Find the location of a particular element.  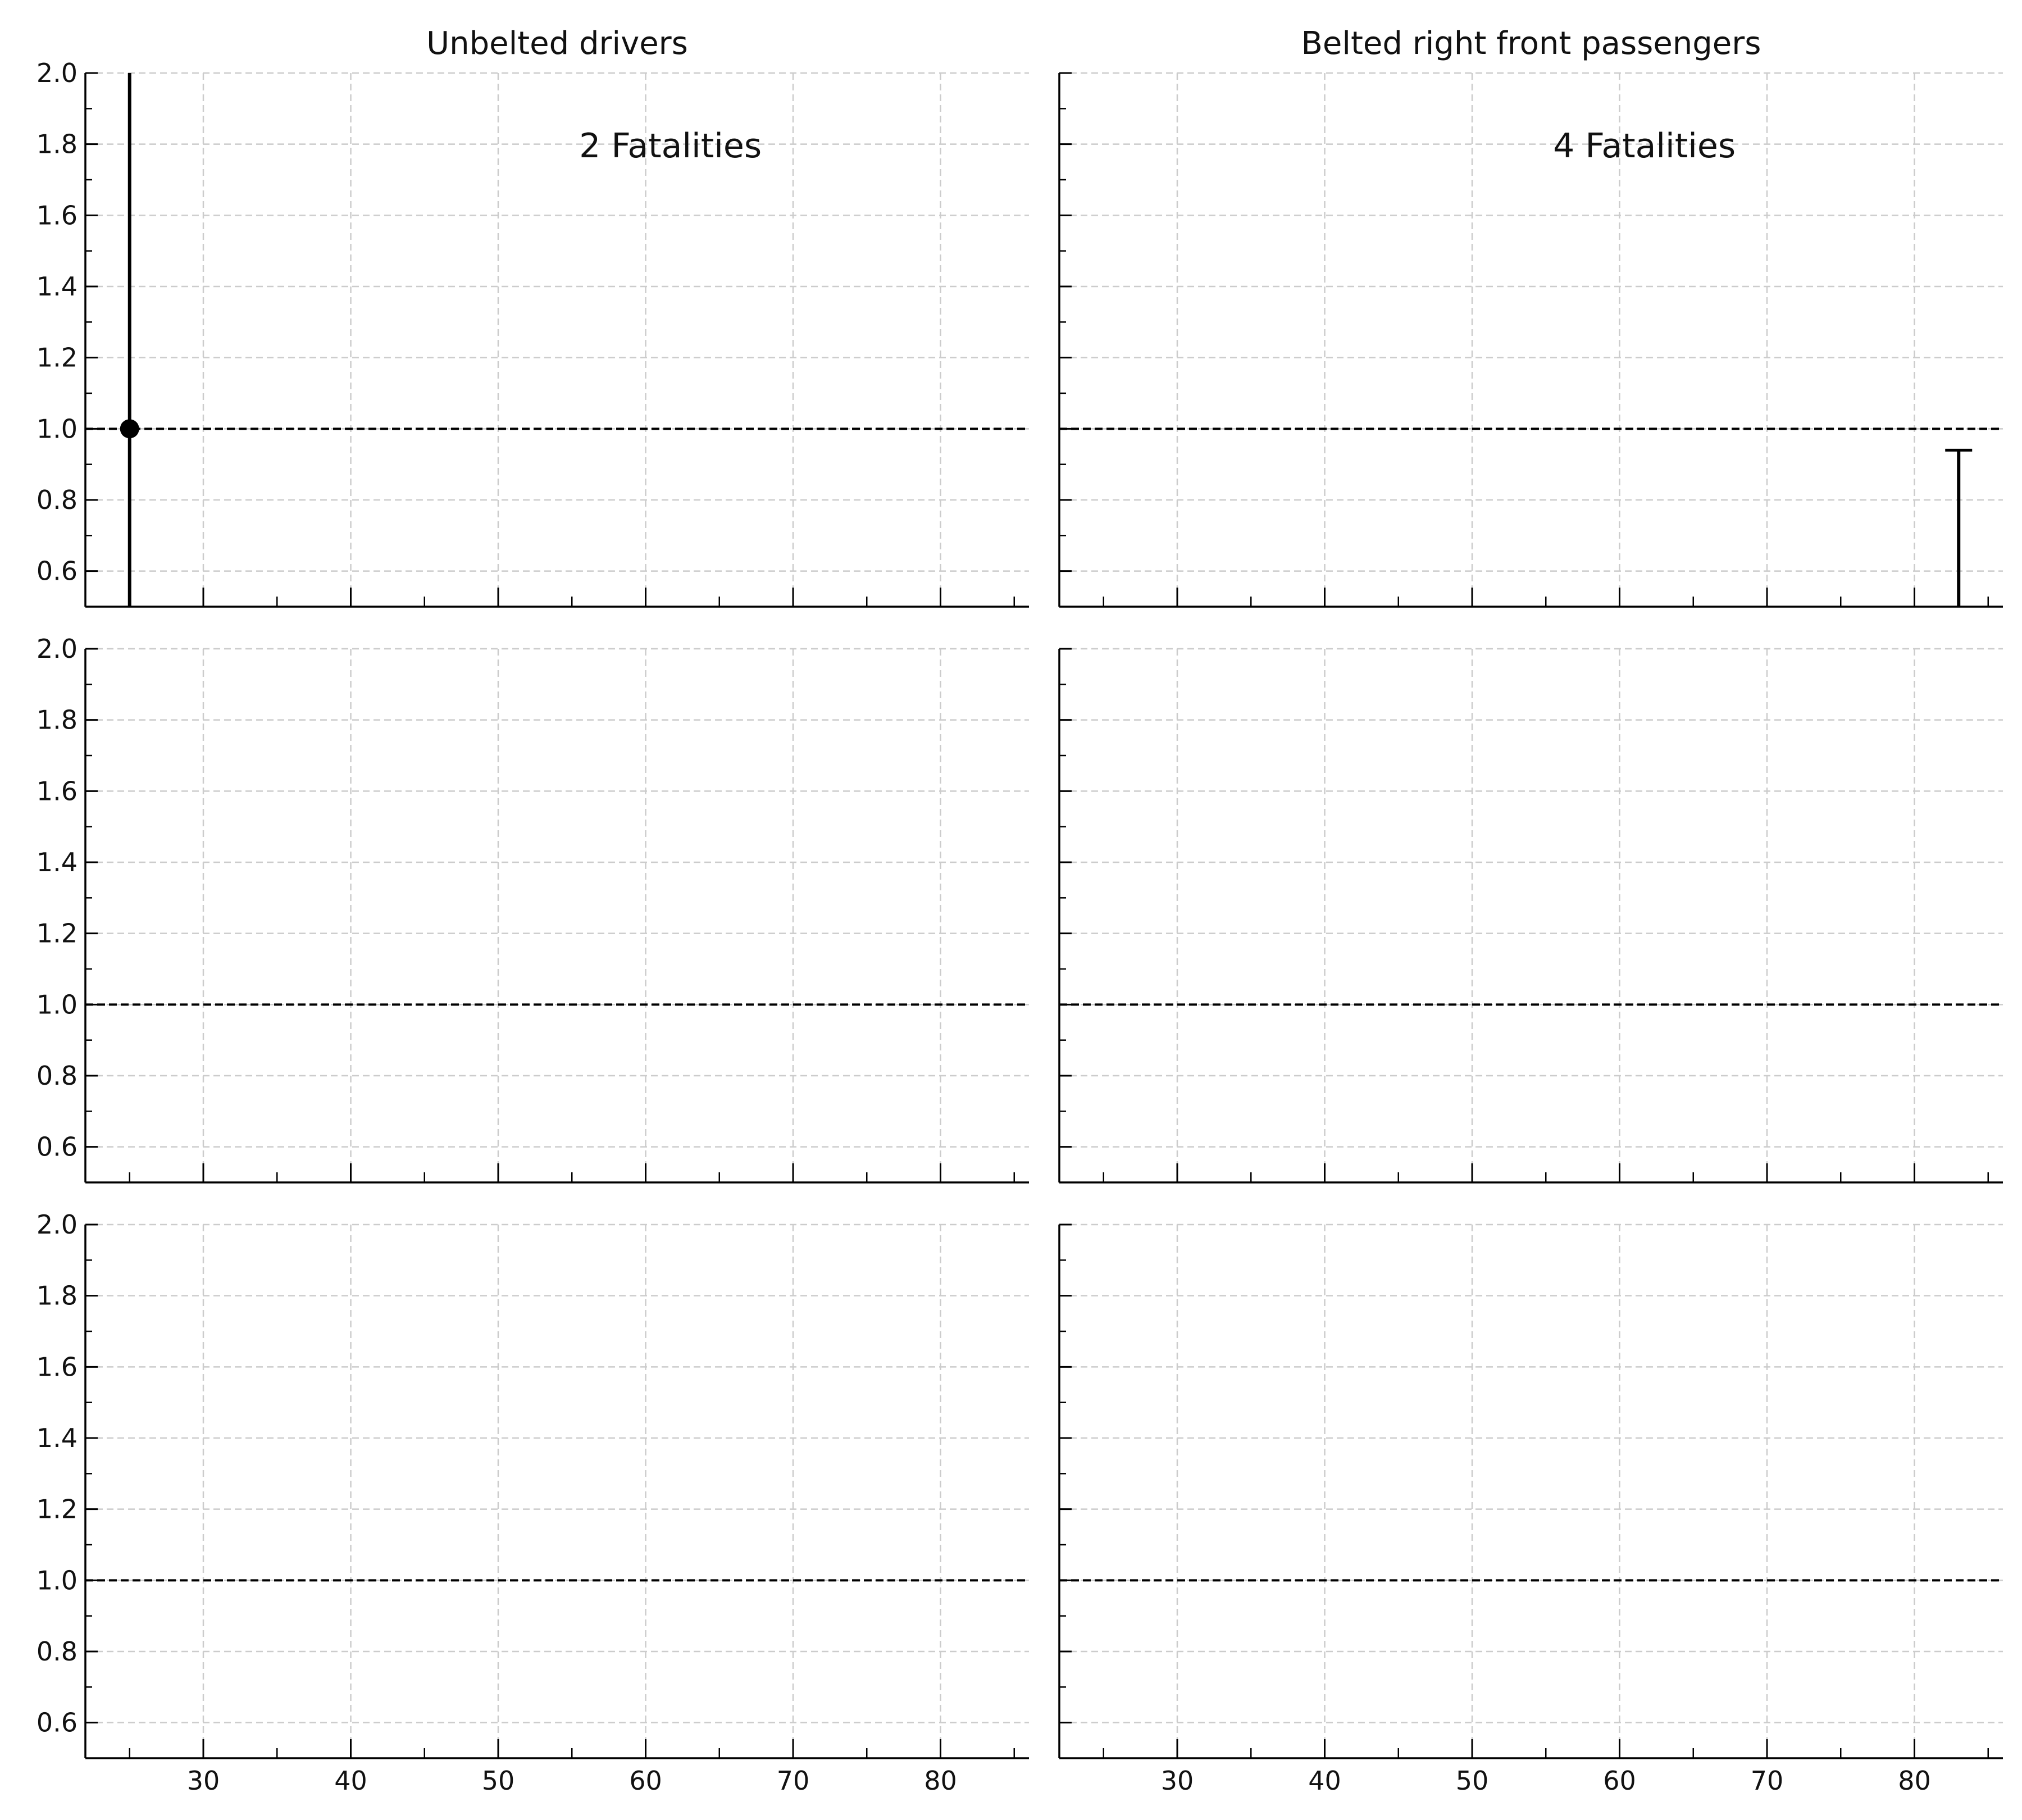

panel-5-y-tick-label: 0.8 is located at coordinates (57, 1652).